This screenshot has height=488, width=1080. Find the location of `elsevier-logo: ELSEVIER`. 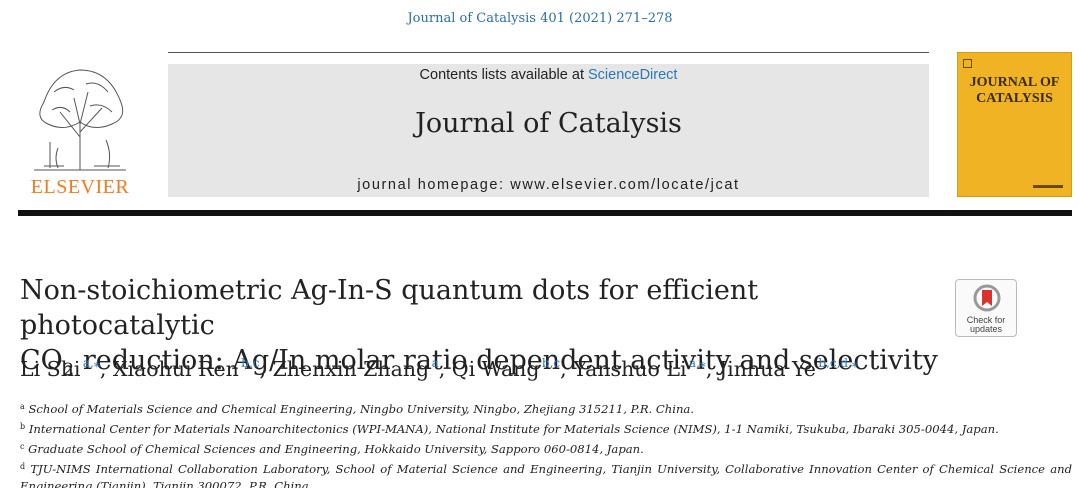

elsevier-logo: ELSEVIER is located at coordinates (80, 131).